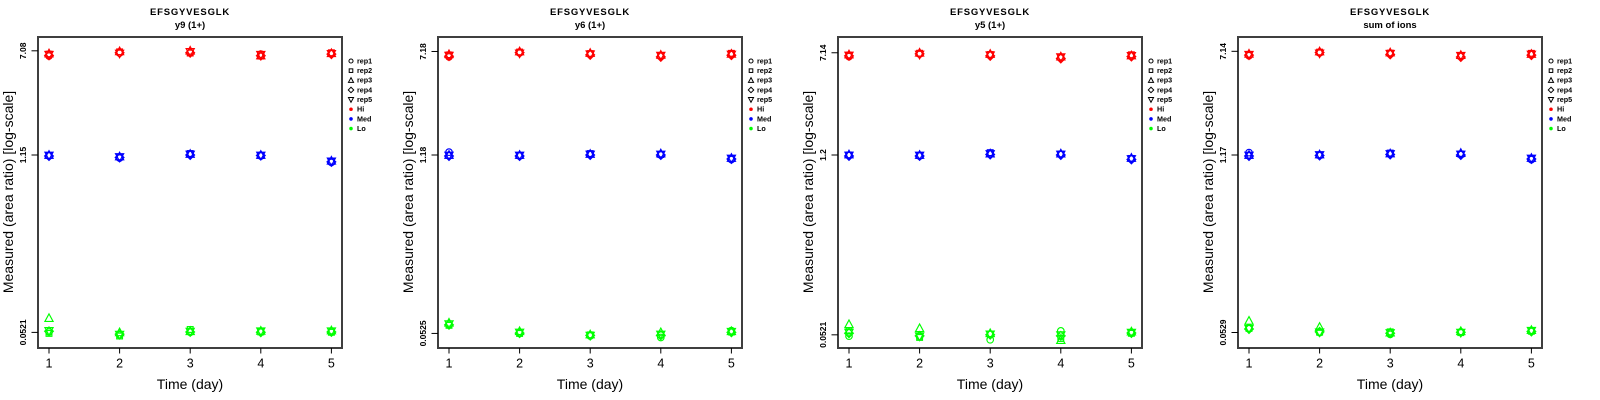 This screenshot has height=400, width=1600. I want to click on x-tick-label: 4, so click(660, 364).